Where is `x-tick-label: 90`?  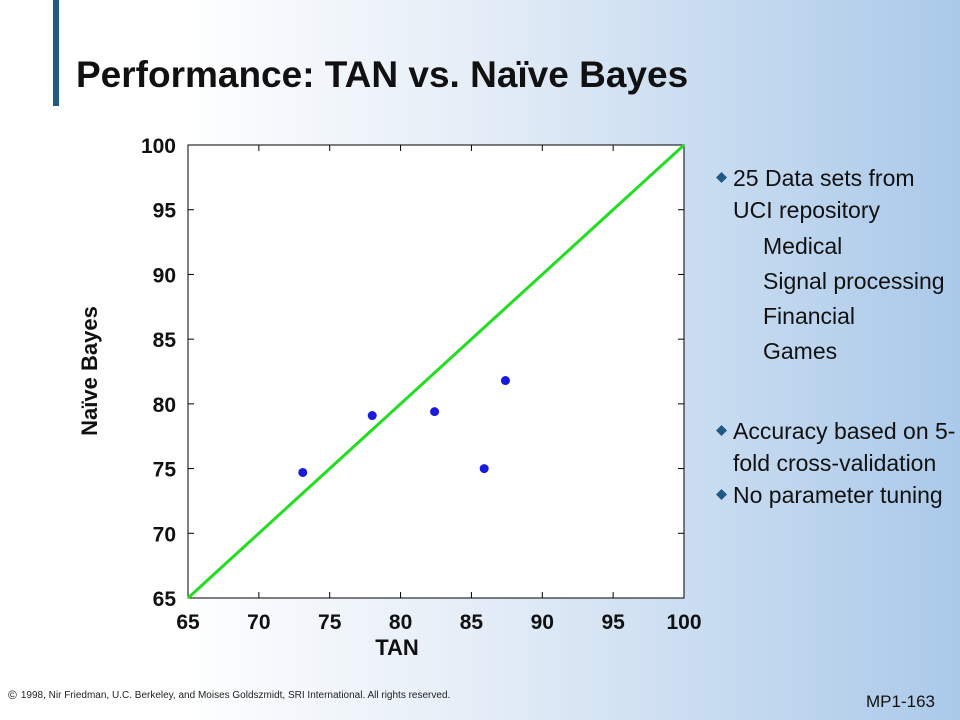 x-tick-label: 90 is located at coordinates (542, 622).